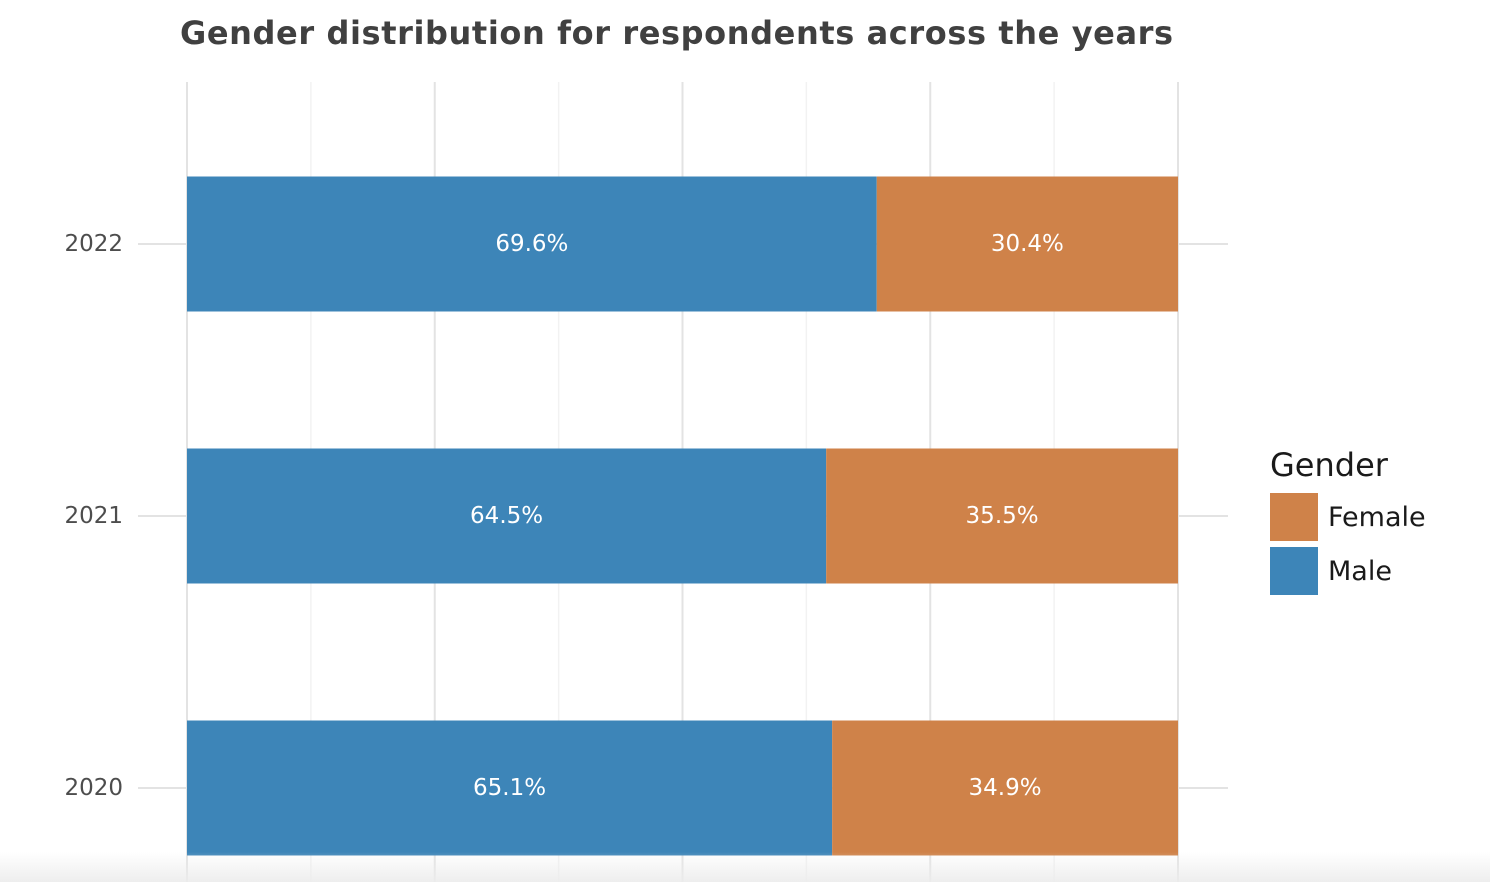 Image resolution: width=1490 pixels, height=882 pixels. I want to click on bar-male-2022, so click(532, 244).